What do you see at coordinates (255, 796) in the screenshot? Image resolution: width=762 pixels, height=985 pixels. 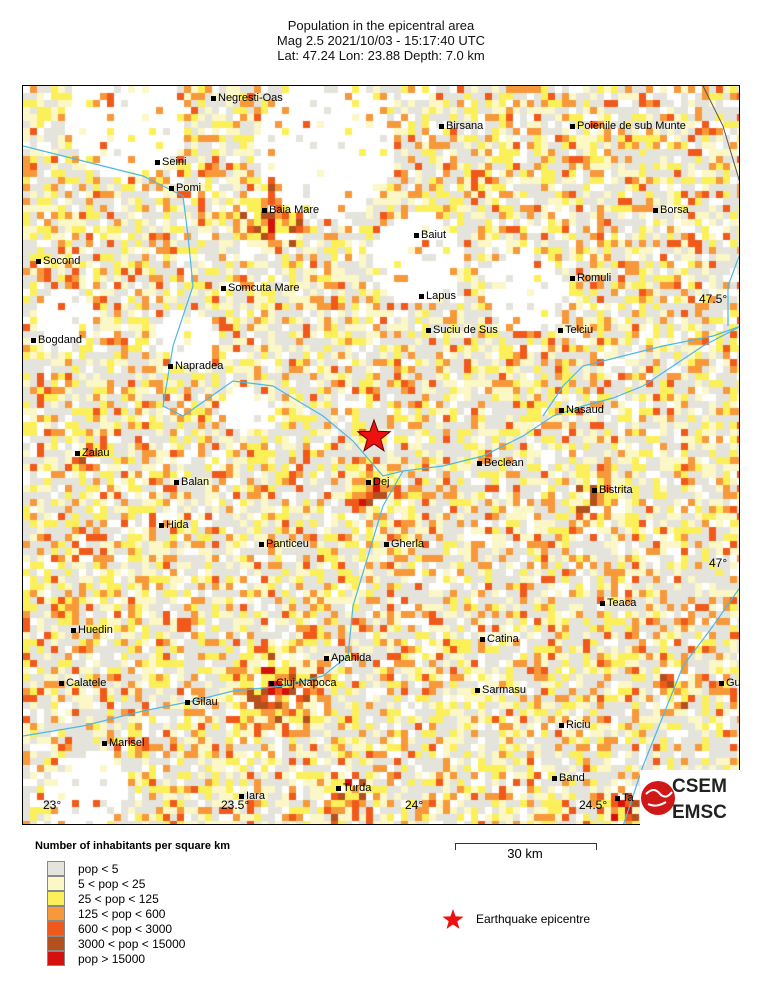 I see `city-name: Iara` at bounding box center [255, 796].